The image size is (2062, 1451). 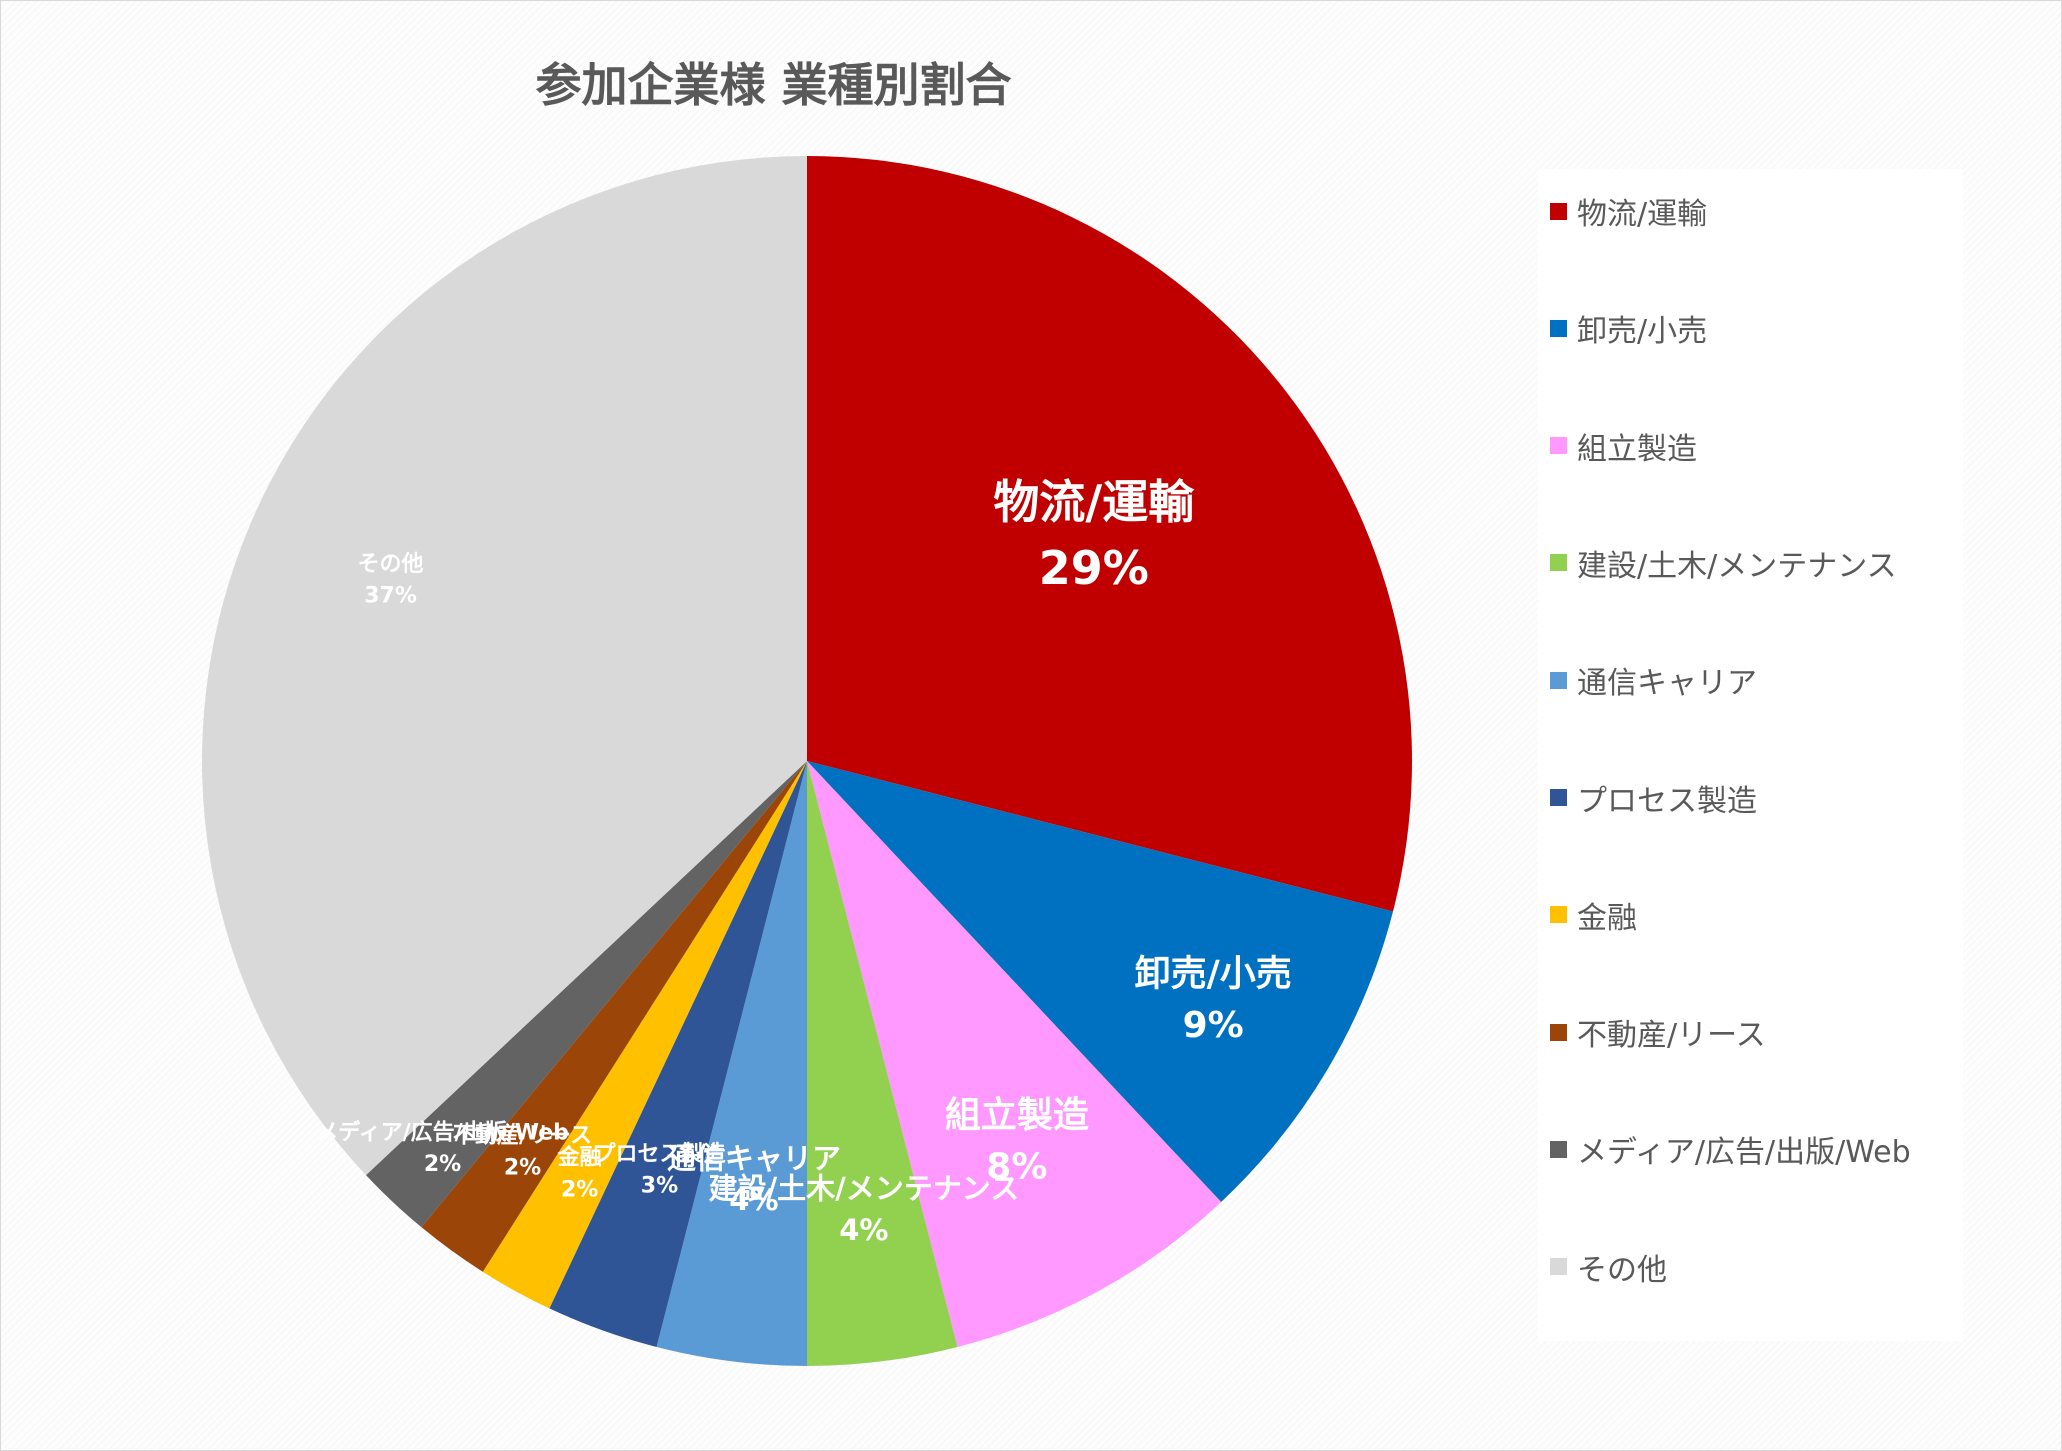 I want to click on legend-label: 通信キャリア, so click(x=1667, y=684).